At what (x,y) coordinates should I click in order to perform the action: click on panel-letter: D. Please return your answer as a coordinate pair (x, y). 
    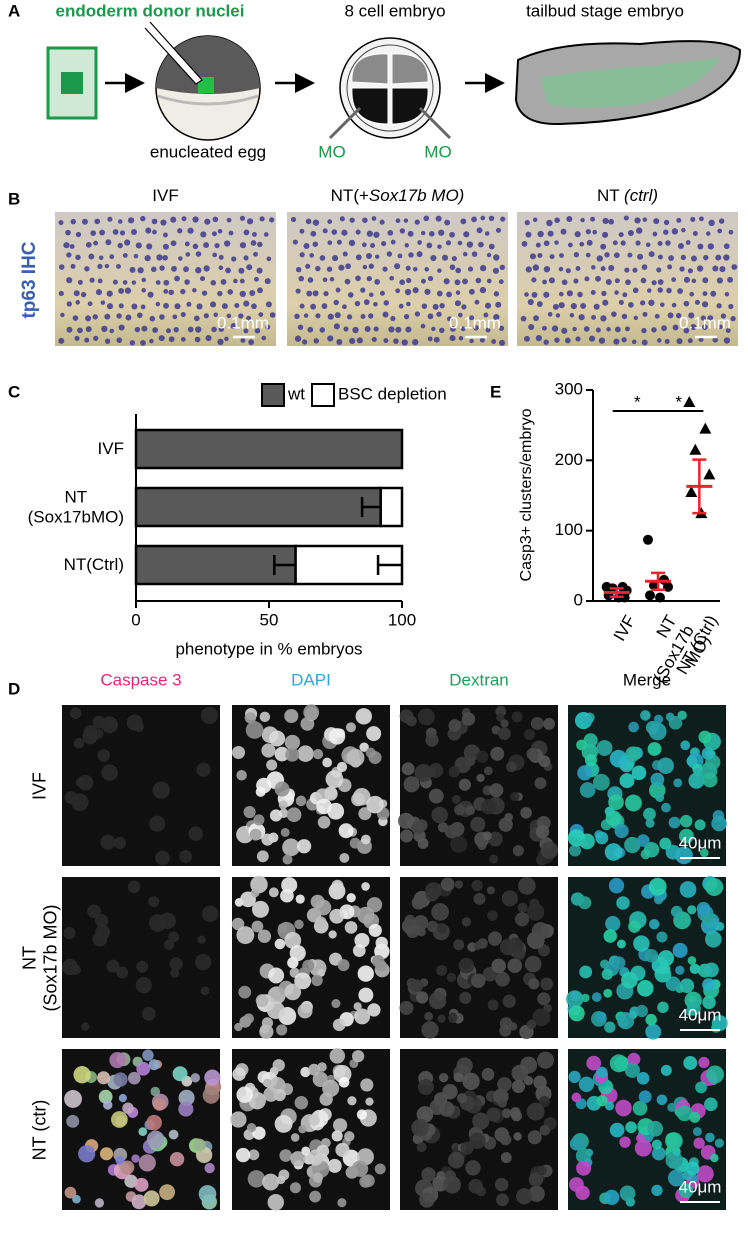
    Looking at the image, I should click on (14, 688).